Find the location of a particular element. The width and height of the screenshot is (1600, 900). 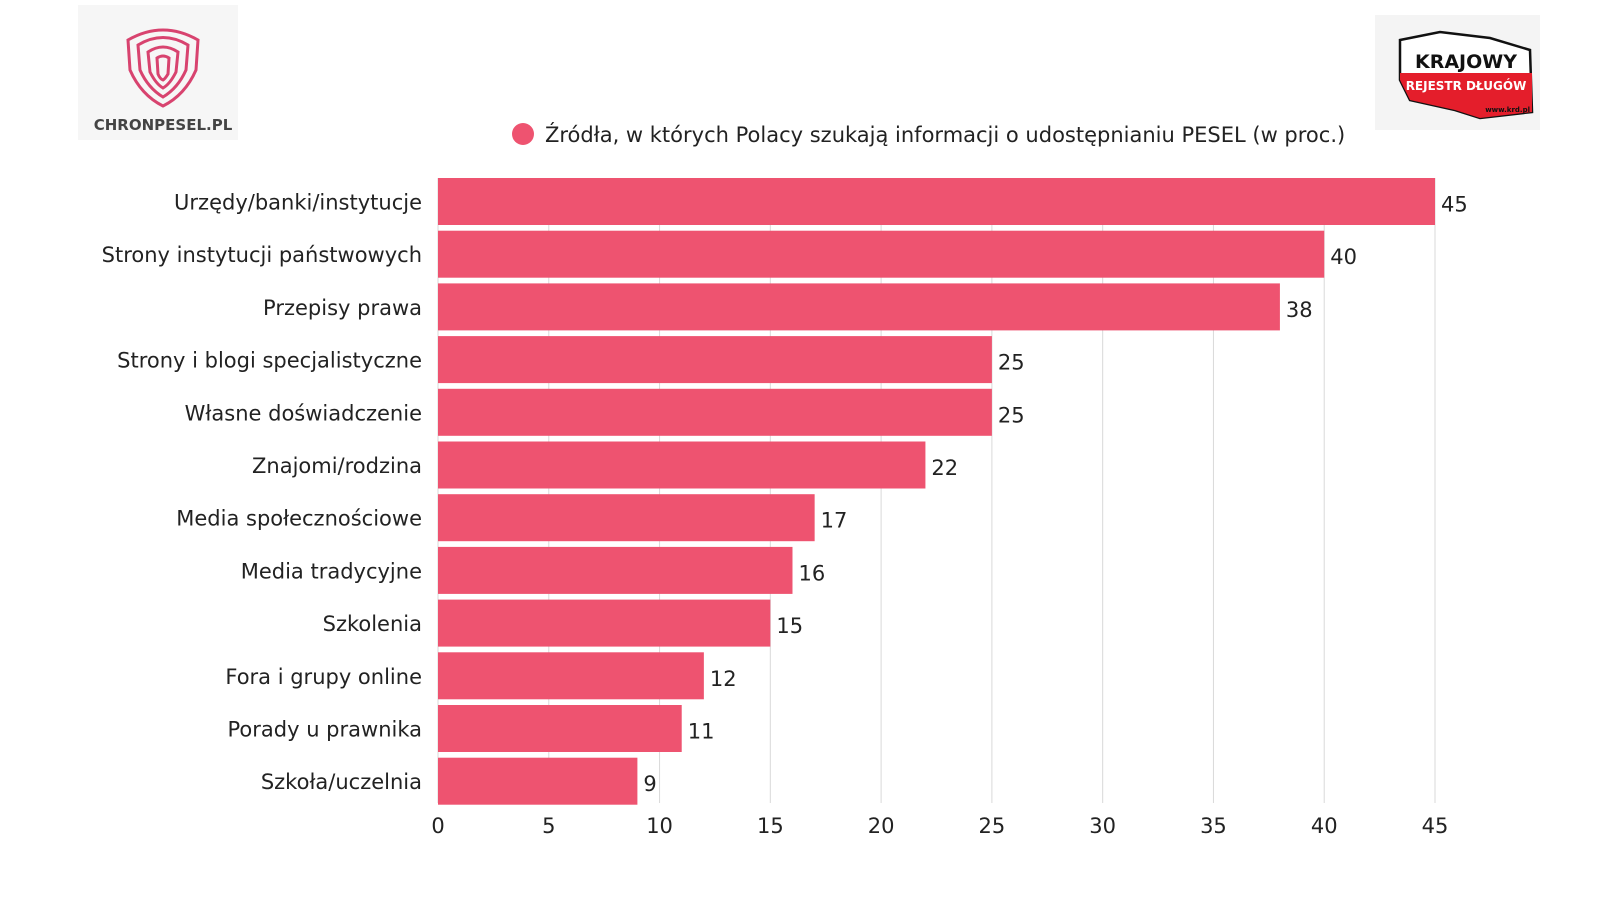

x-tick-label: 35 is located at coordinates (1213, 826).